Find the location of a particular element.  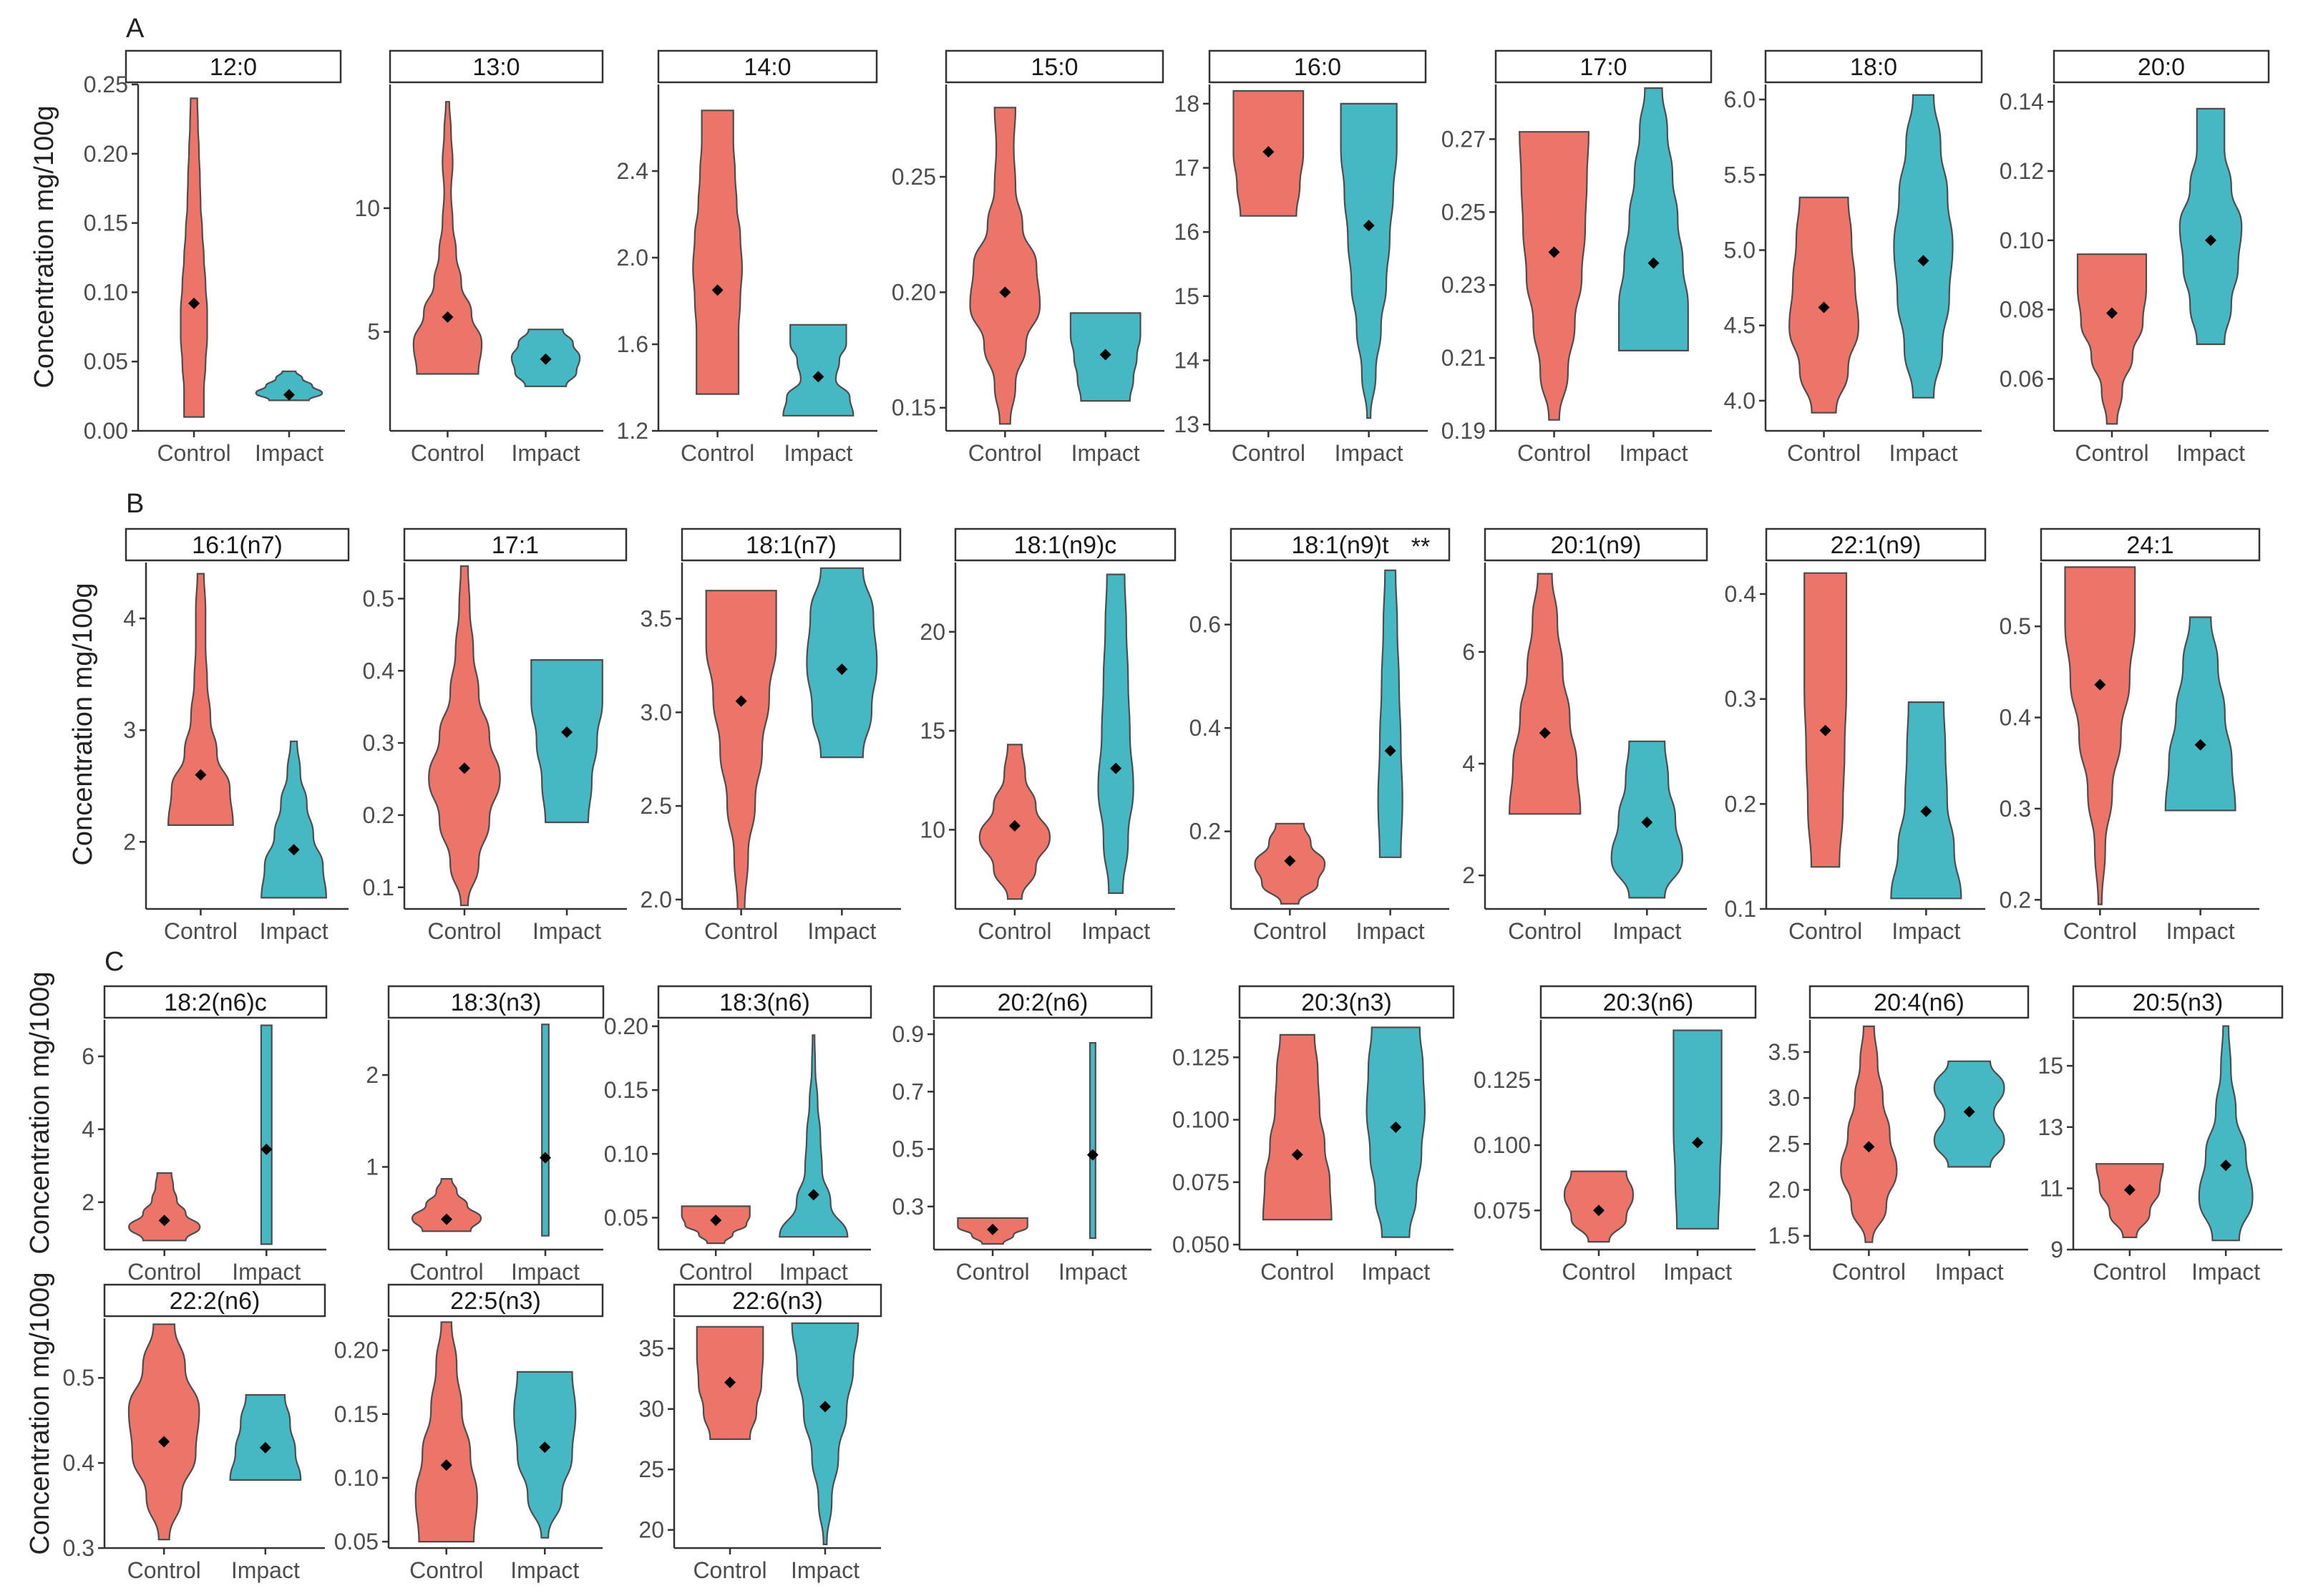

y-tick-label: 20 is located at coordinates (651, 1530).